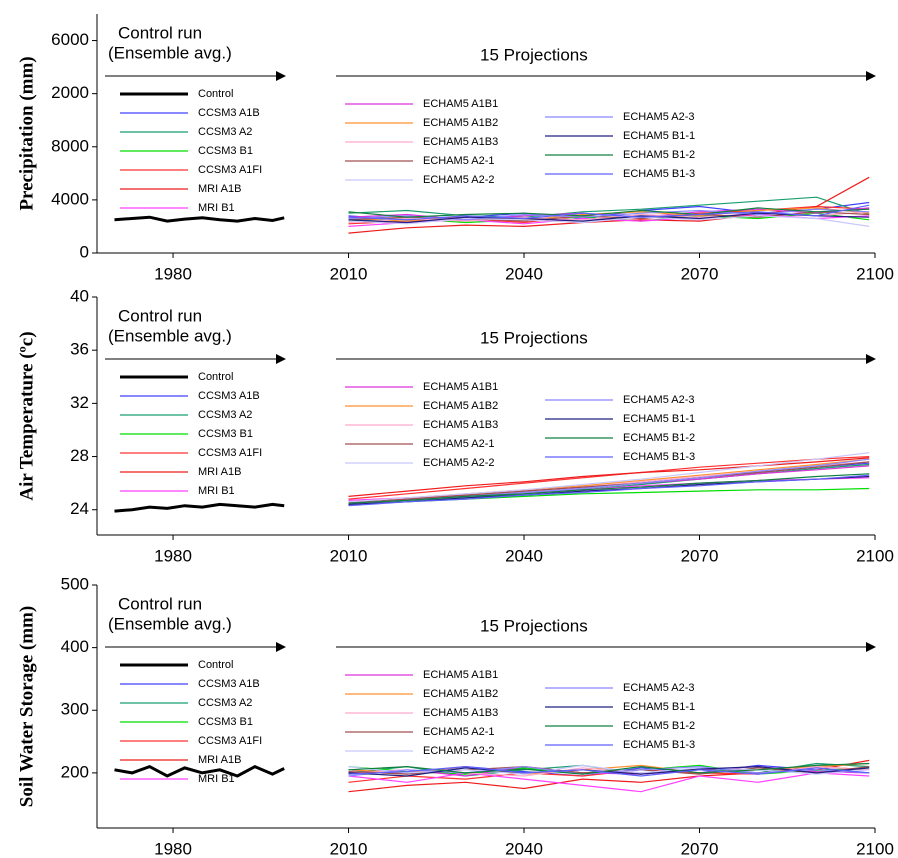 This screenshot has height=858, width=898. Describe the element at coordinates (75, 771) in the screenshot. I see `y-tick-label: 200` at that location.